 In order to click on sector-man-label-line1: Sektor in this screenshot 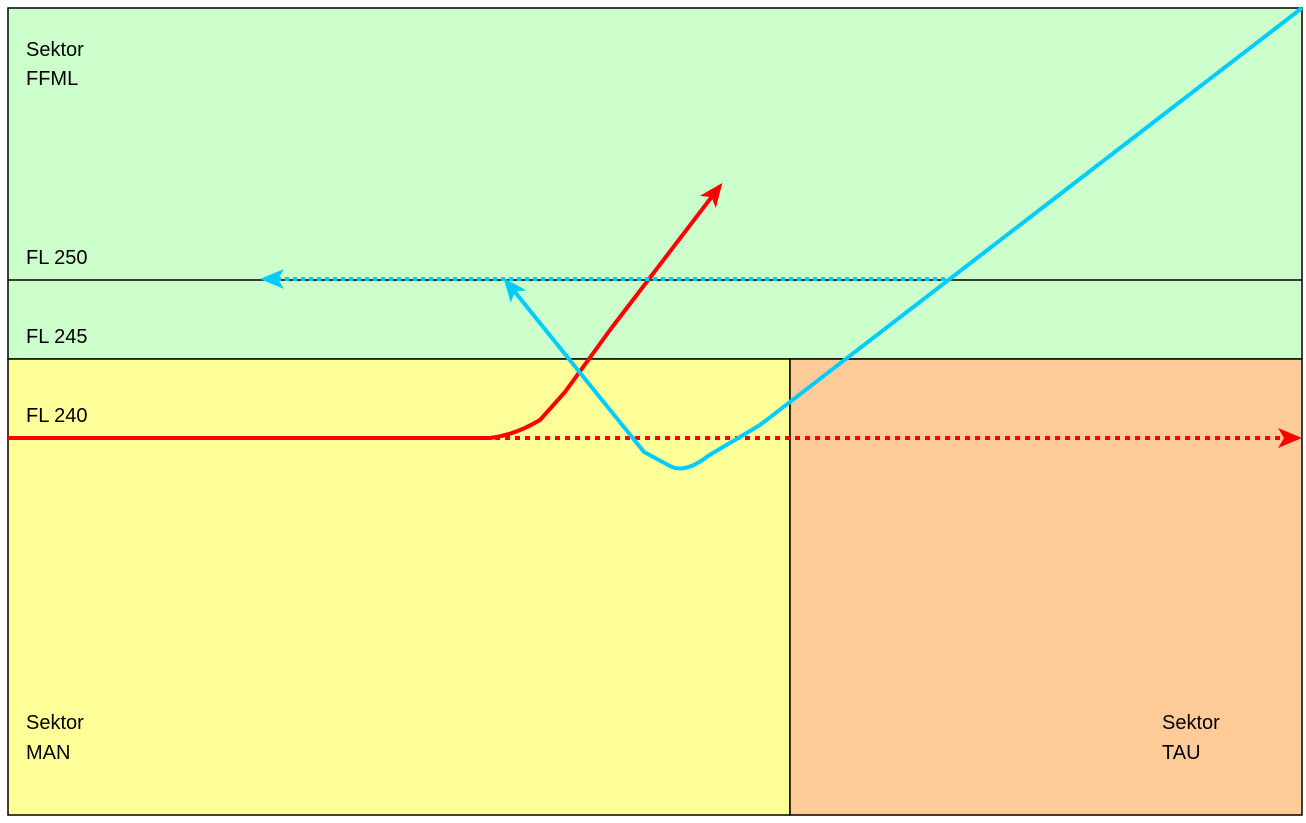, I will do `click(55, 723)`.